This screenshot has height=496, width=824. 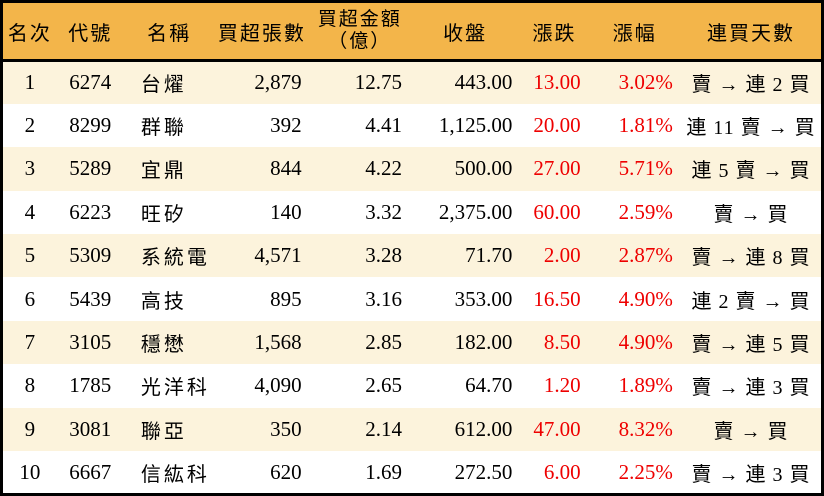 What do you see at coordinates (557, 211) in the screenshot?
I see `cell-change: 60.00` at bounding box center [557, 211].